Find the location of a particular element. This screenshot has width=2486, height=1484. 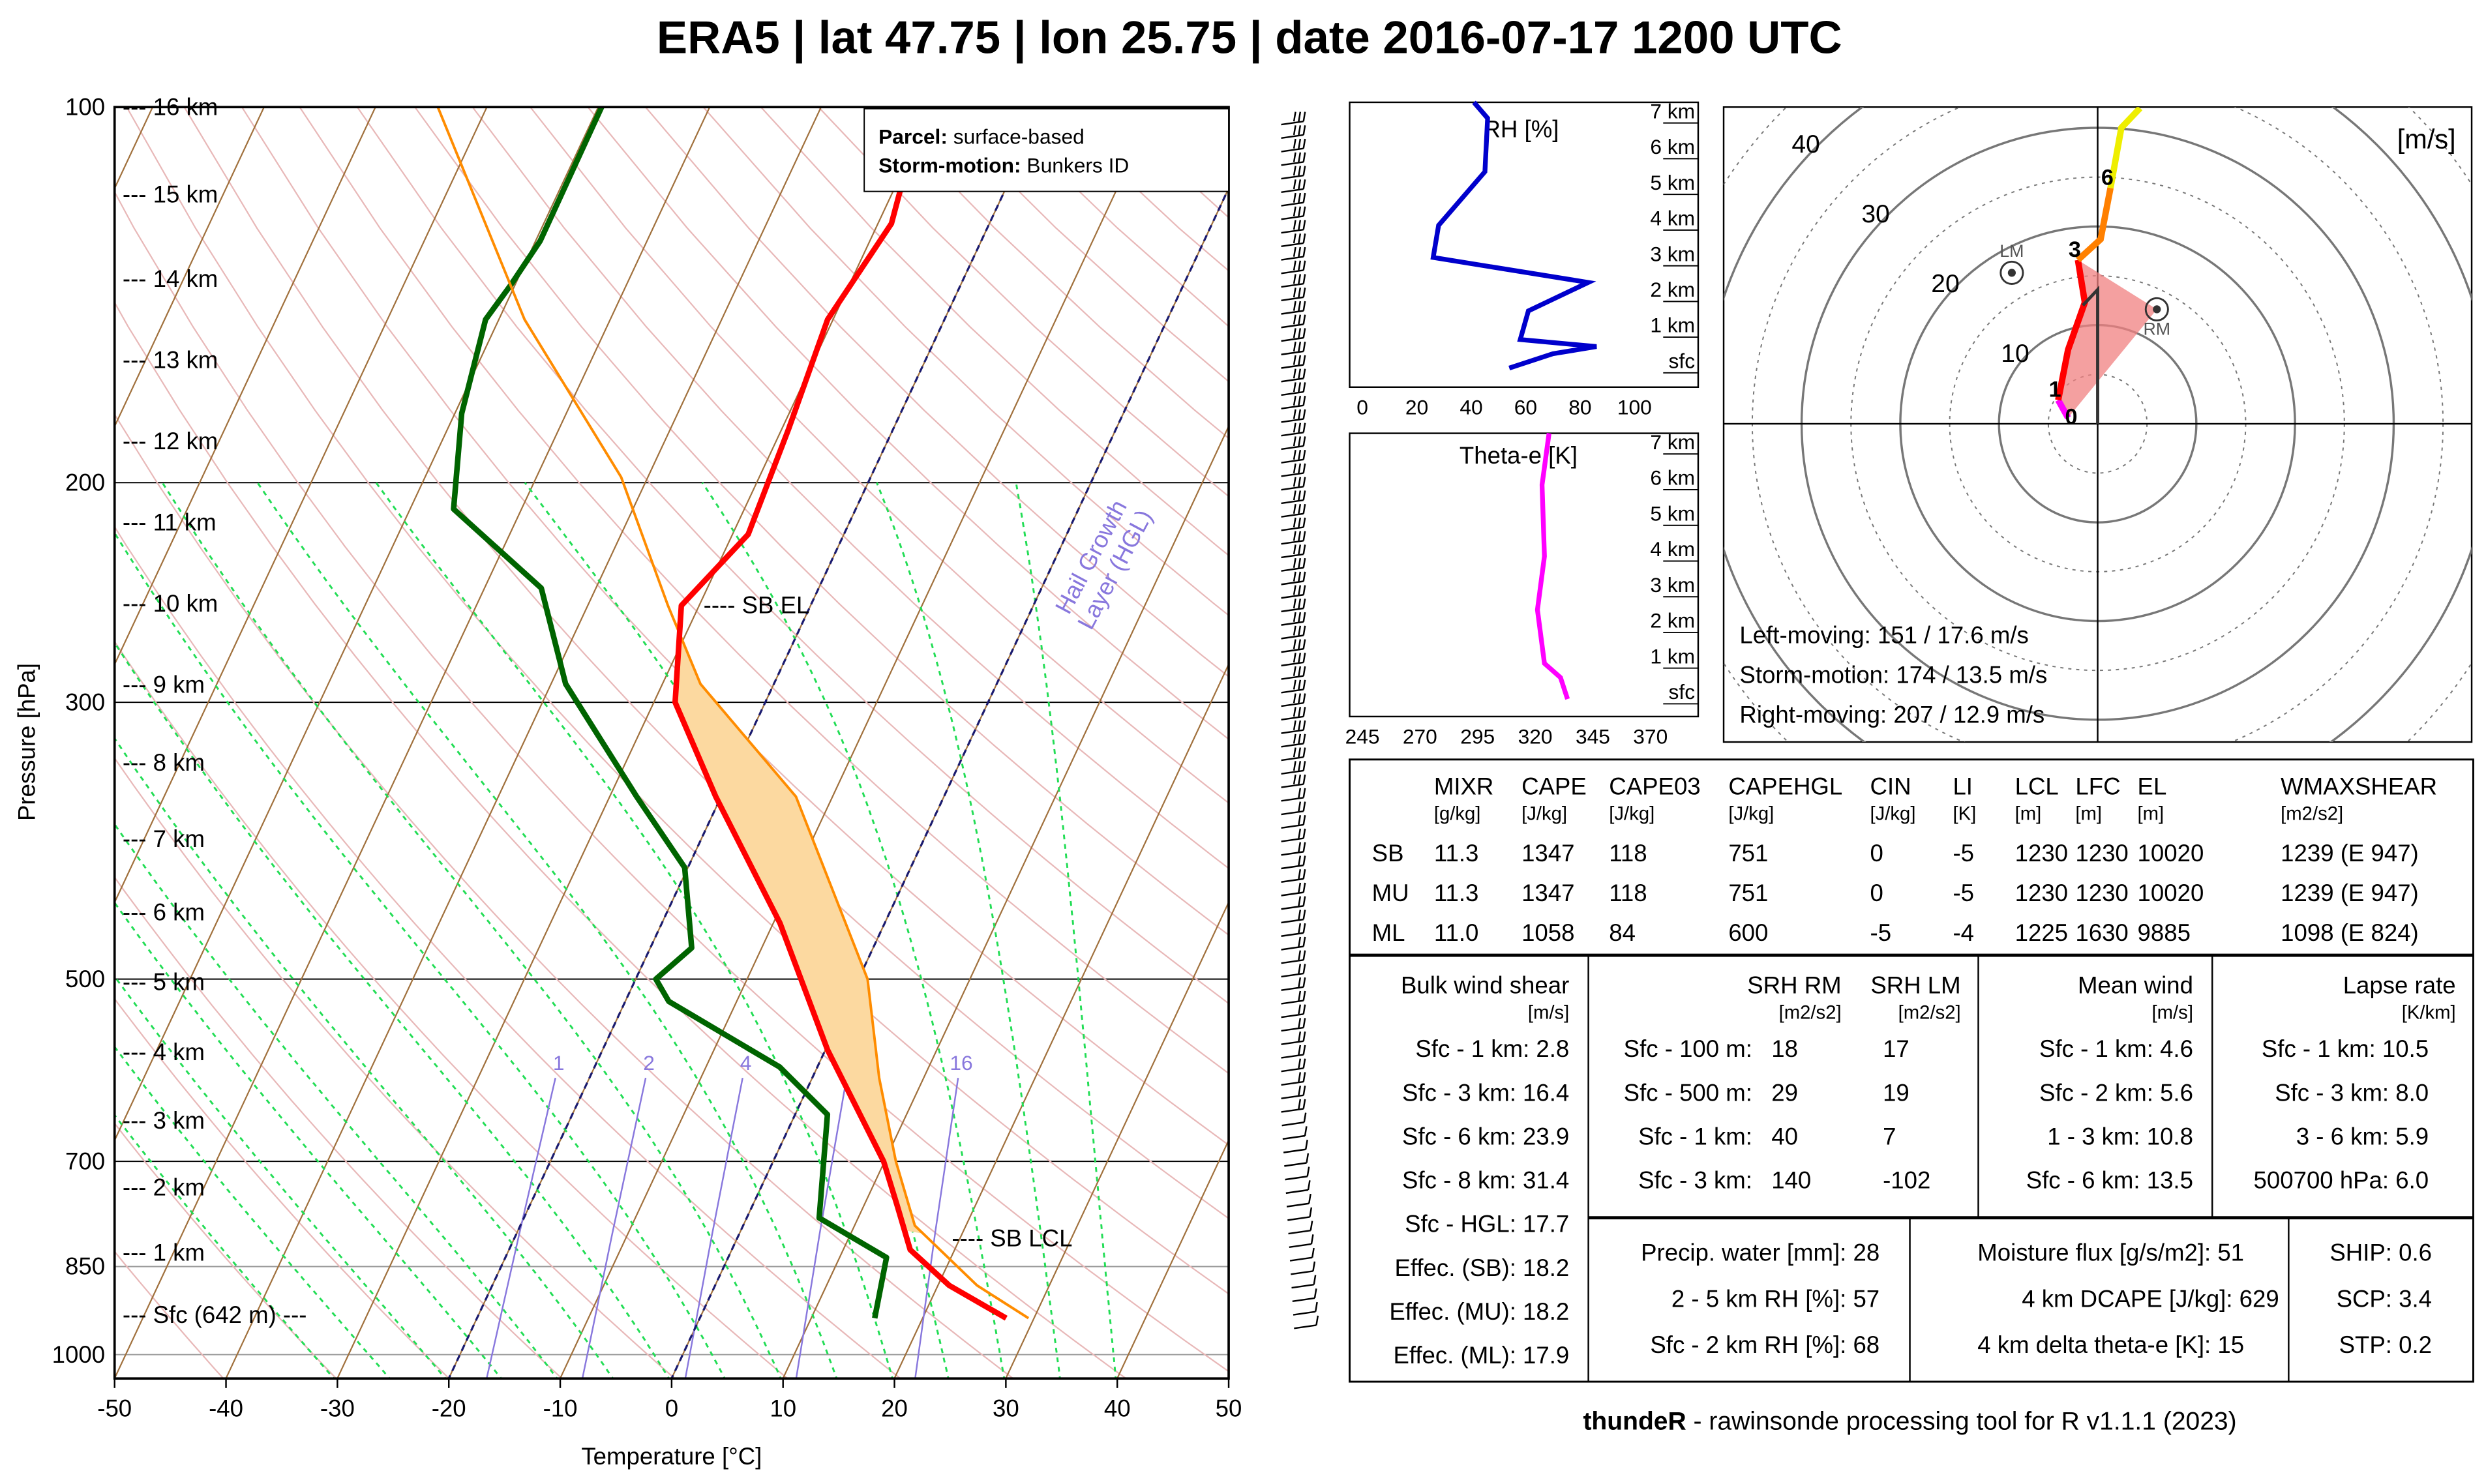

bulk-shear-row: Effec. (MU): 18.2 is located at coordinates (1479, 1311).